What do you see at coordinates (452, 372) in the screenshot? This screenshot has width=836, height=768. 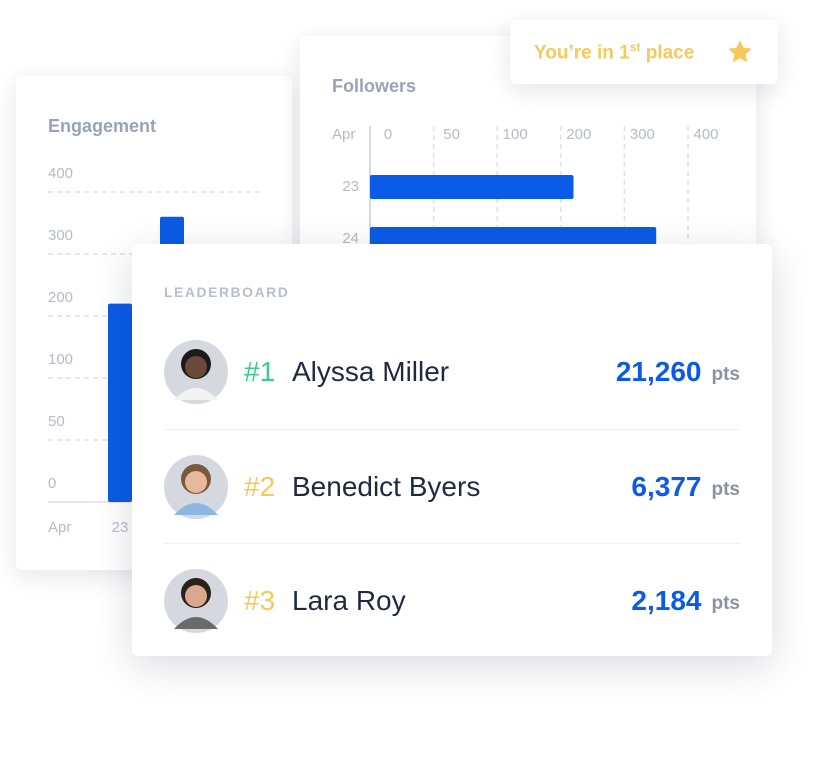 I see `leaderboard-row: #1 Alyssa Miller 21,260 pts` at bounding box center [452, 372].